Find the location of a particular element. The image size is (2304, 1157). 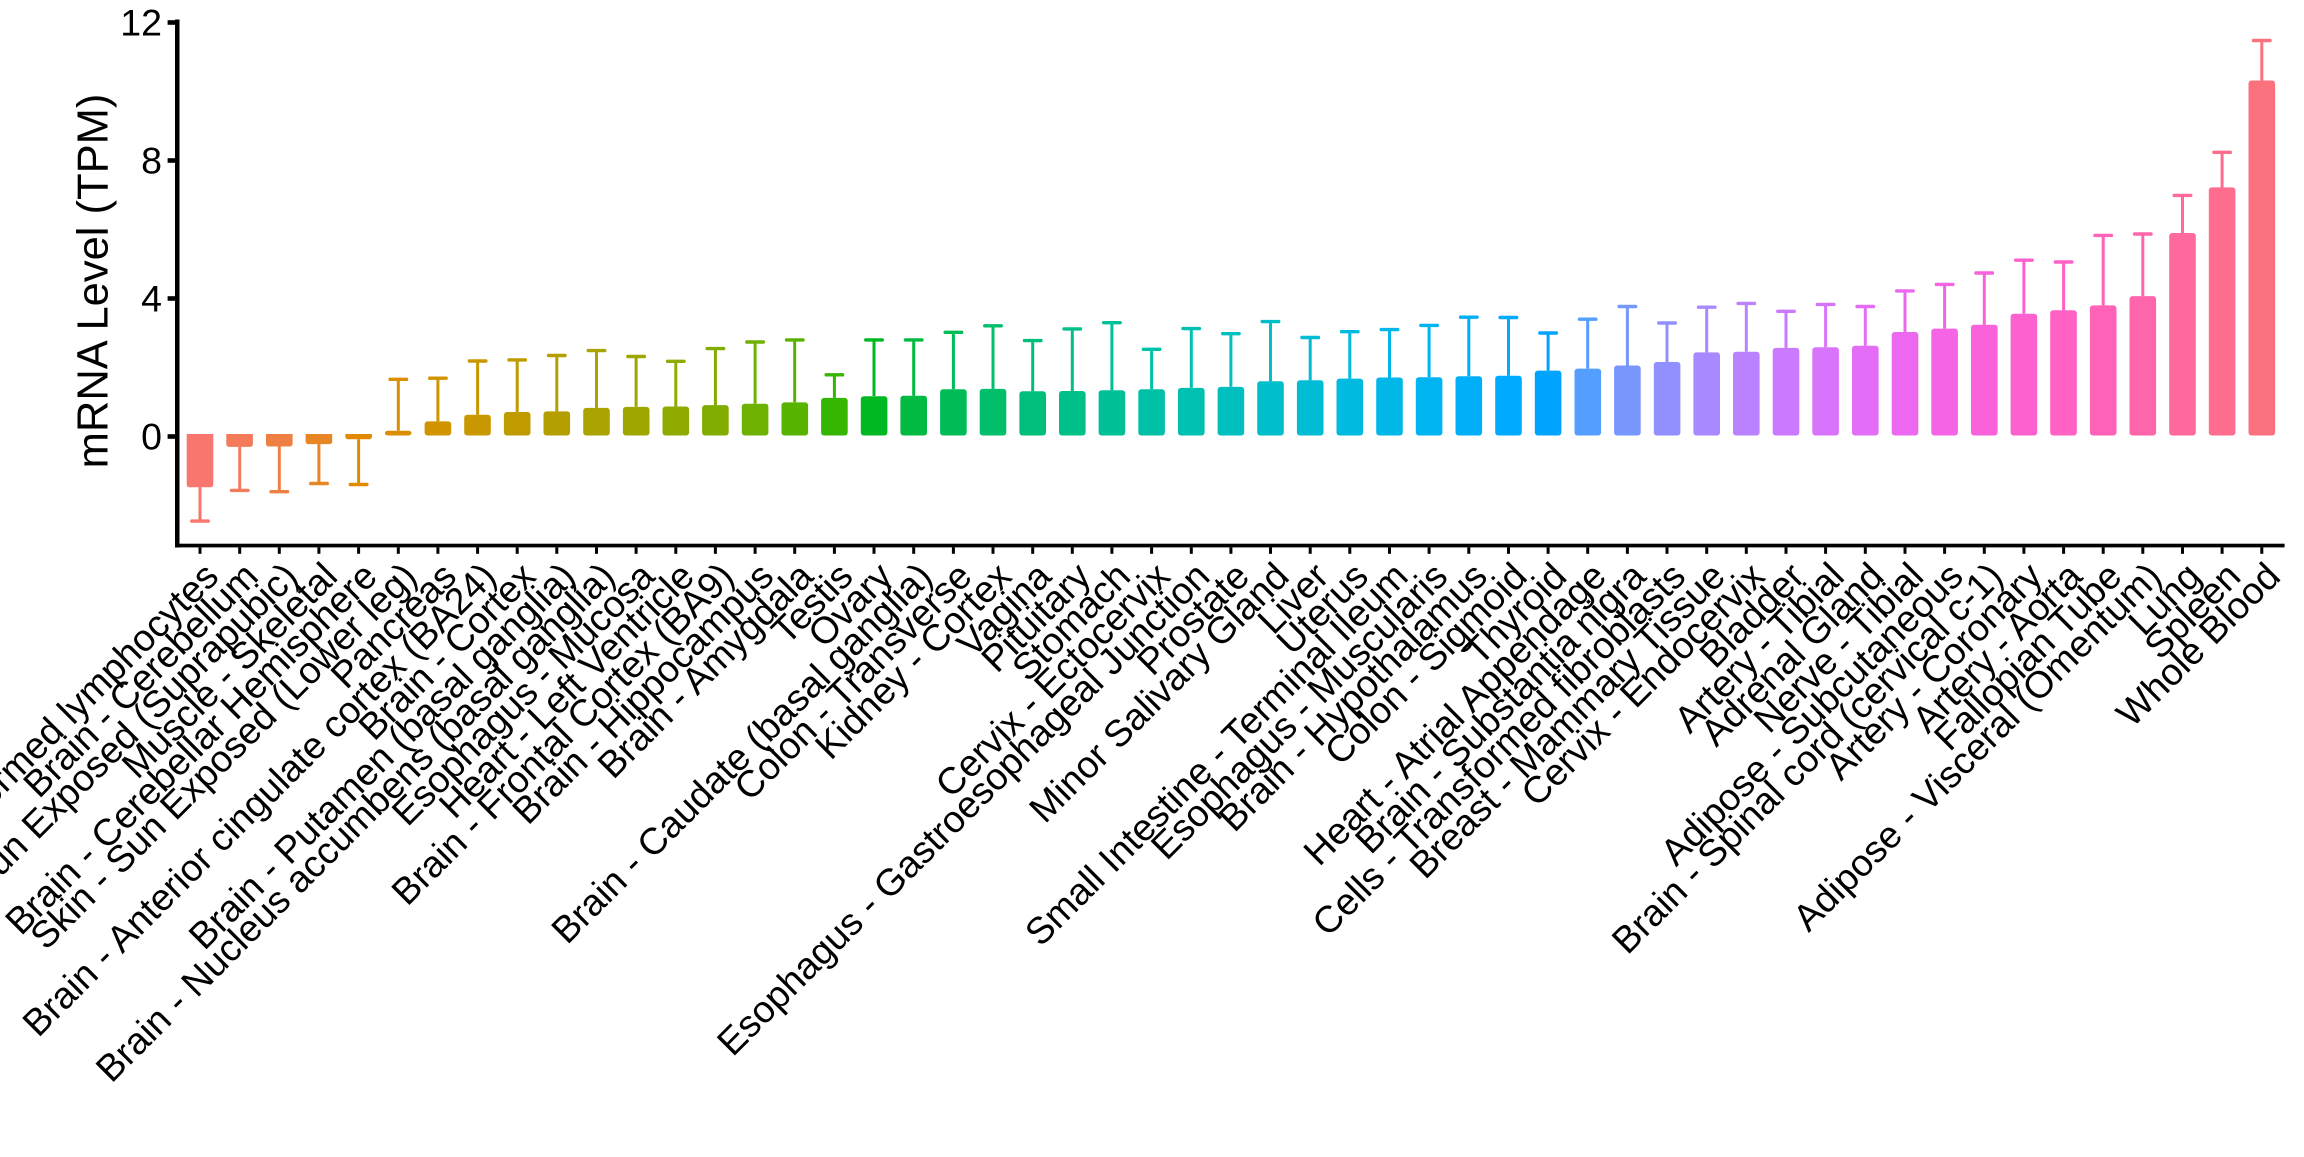

svg-text: 4 is located at coordinates (151, 299).